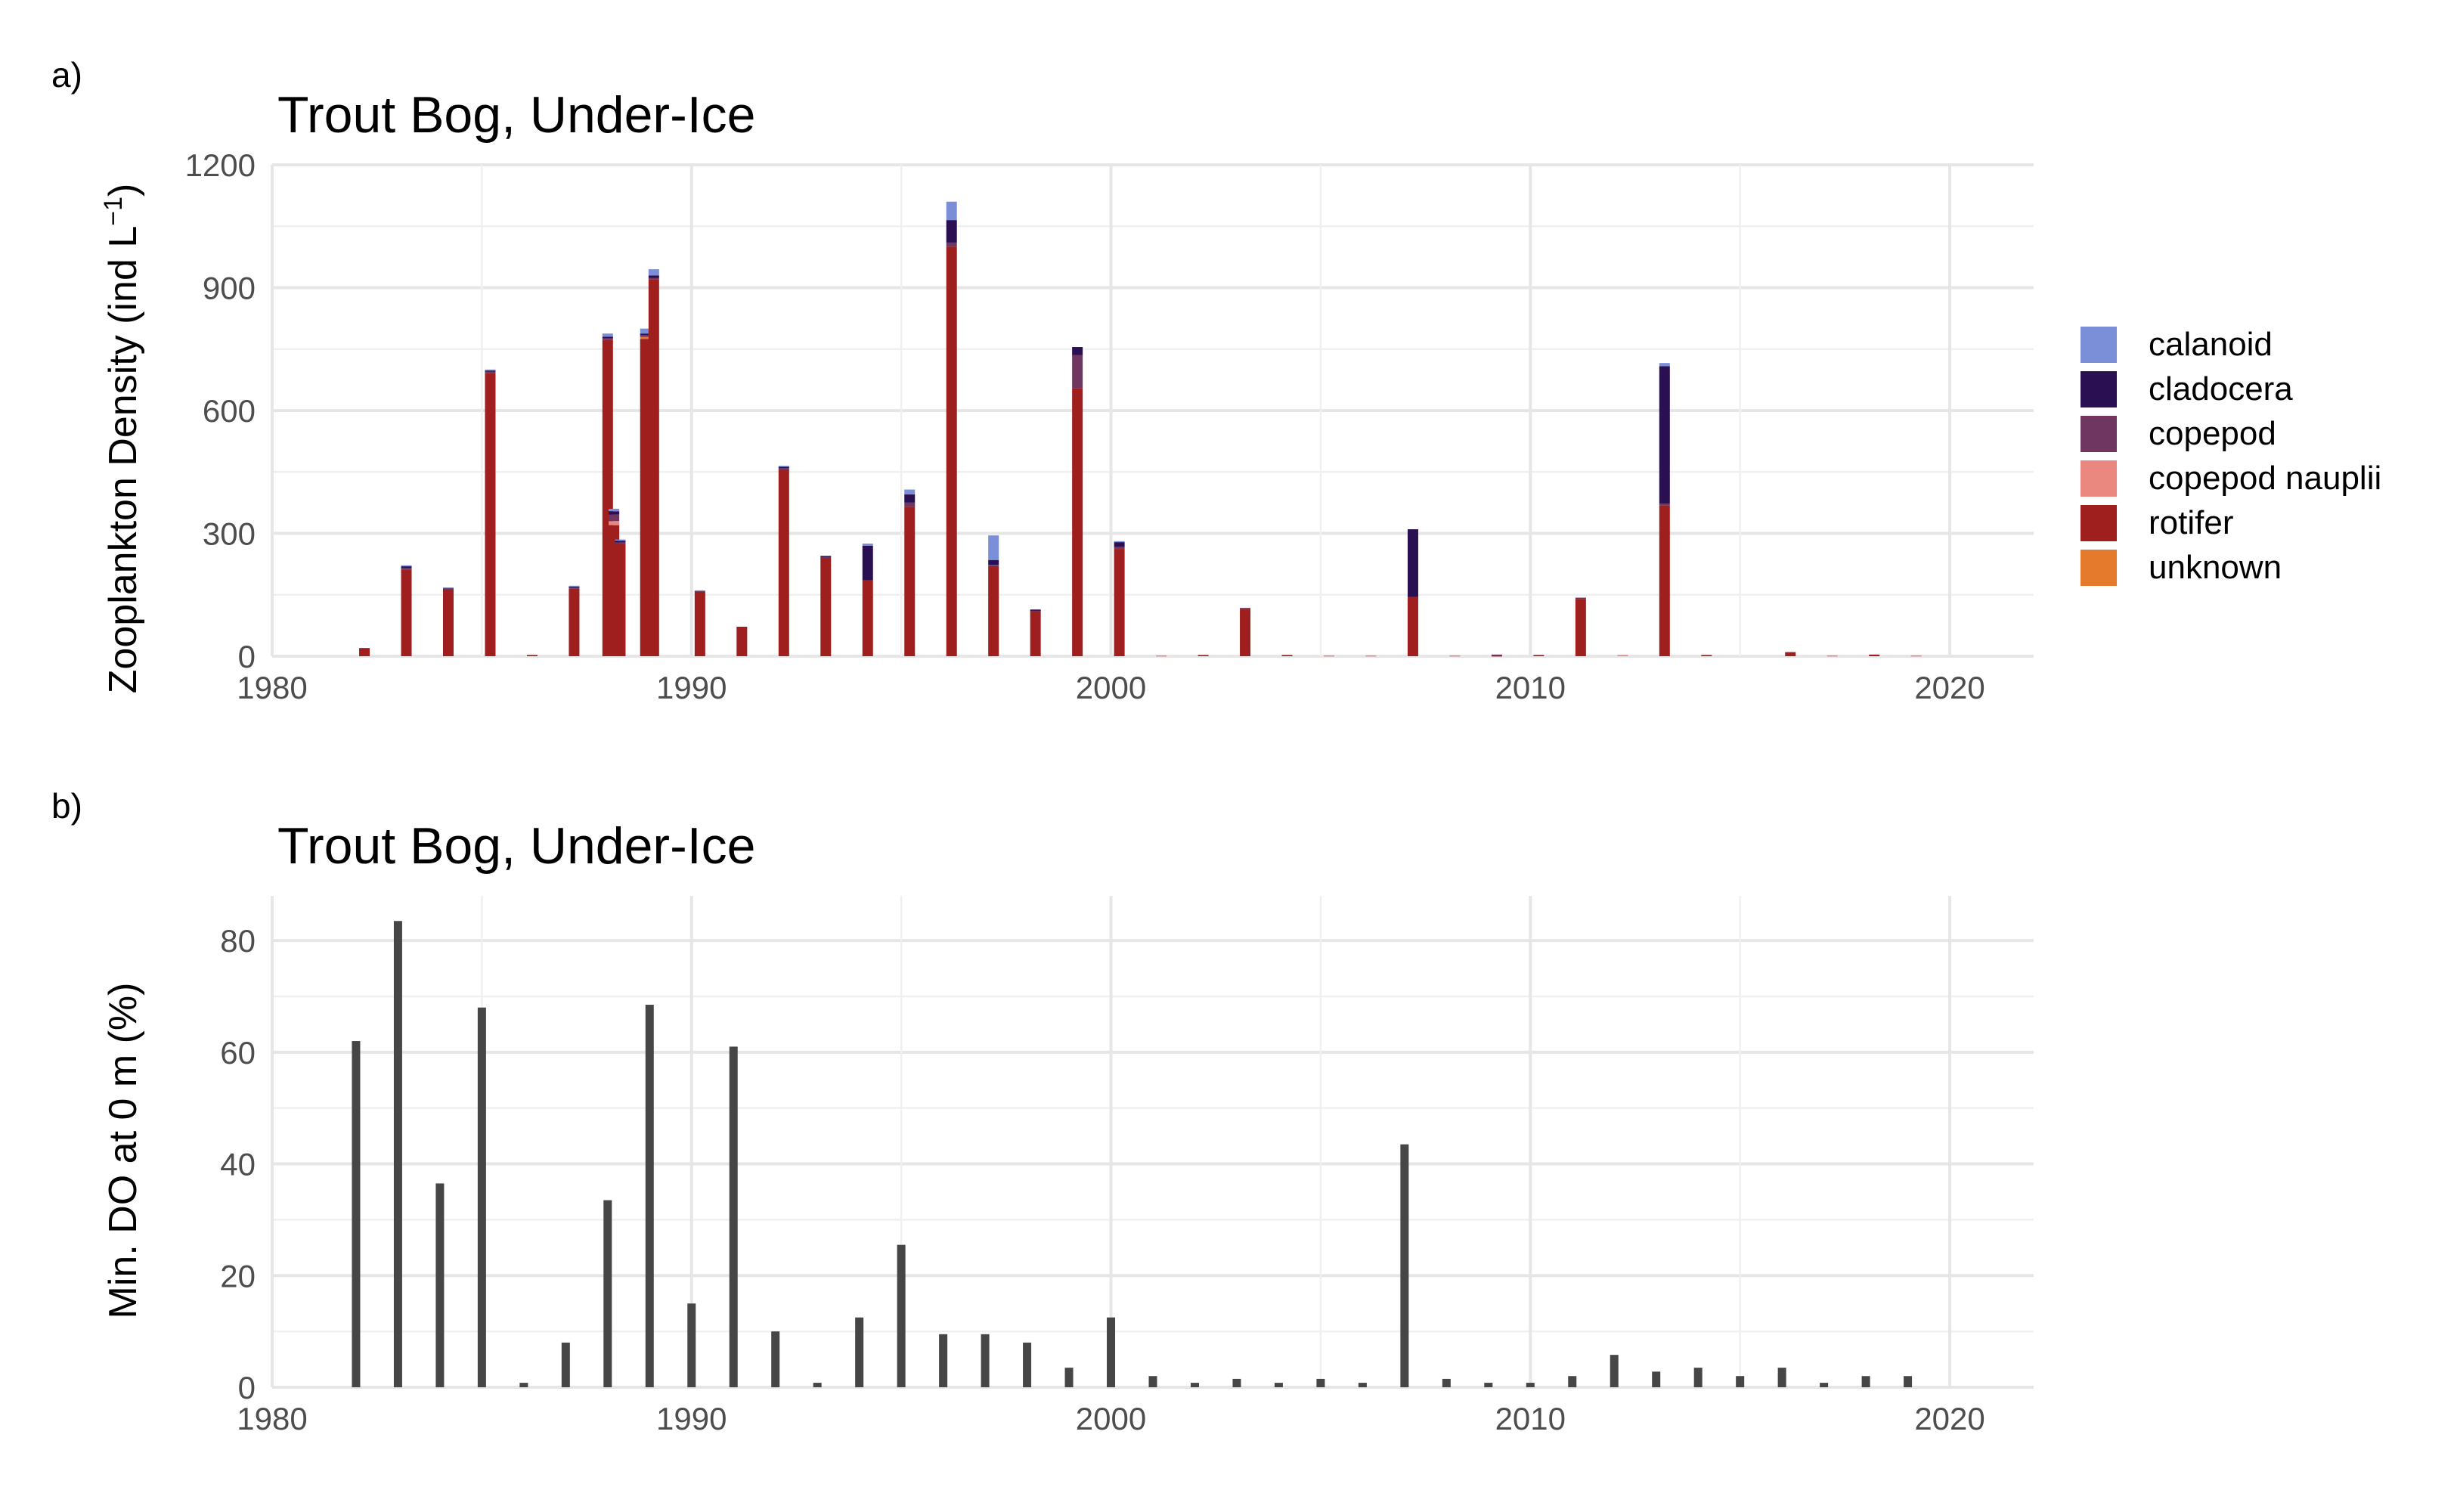 Image resolution: width=2457 pixels, height=1512 pixels. I want to click on panel-b-x-ticks: 1980 1990 2000 2010 2020, so click(1110, 1418).